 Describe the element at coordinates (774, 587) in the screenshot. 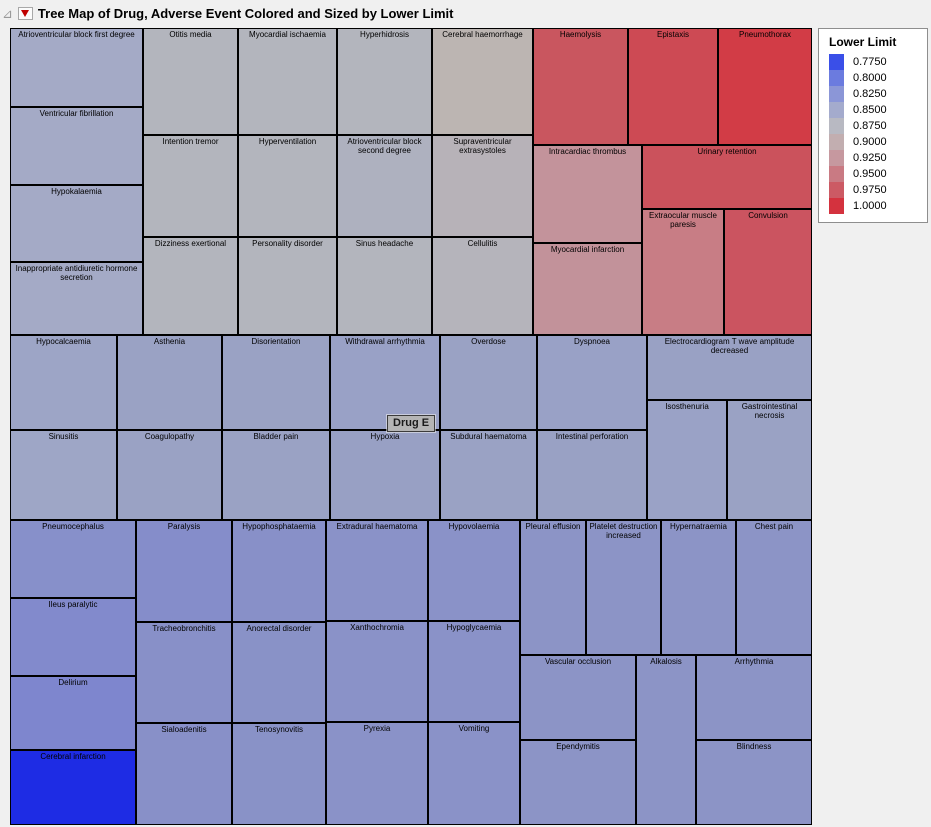

I see `treemap-cell: Chest pain` at that location.